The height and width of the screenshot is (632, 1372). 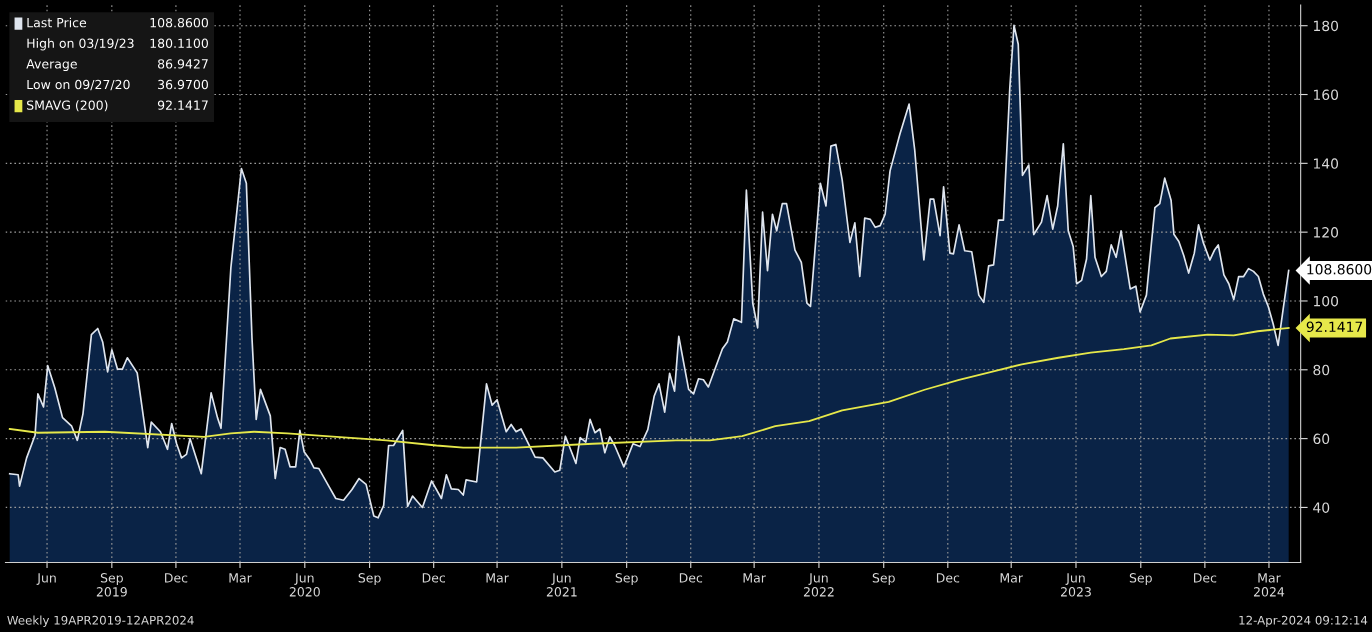 What do you see at coordinates (46, 579) in the screenshot?
I see `x-tick-label: Jun` at bounding box center [46, 579].